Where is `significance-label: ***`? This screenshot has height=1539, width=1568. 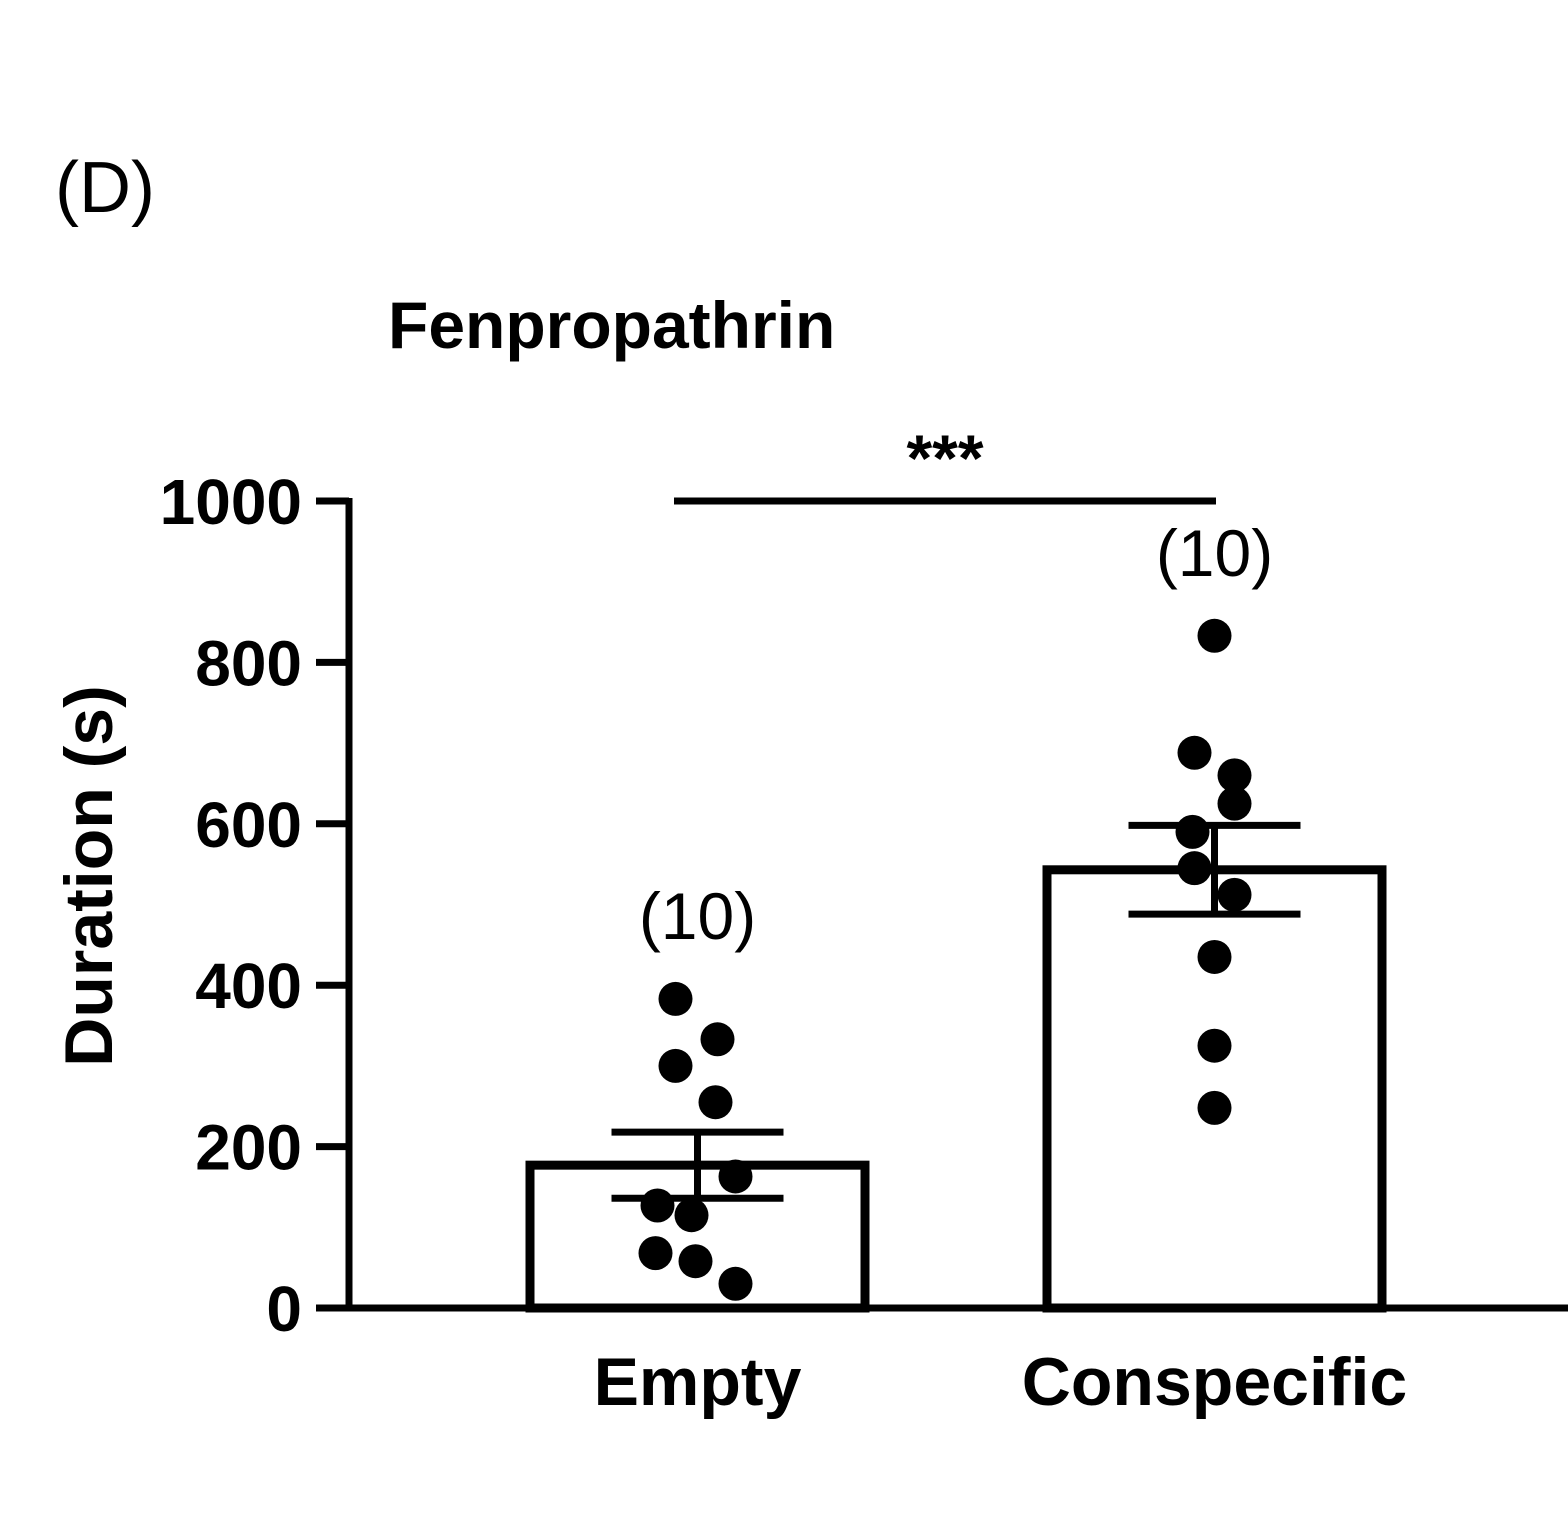
significance-label: *** is located at coordinates (944, 458).